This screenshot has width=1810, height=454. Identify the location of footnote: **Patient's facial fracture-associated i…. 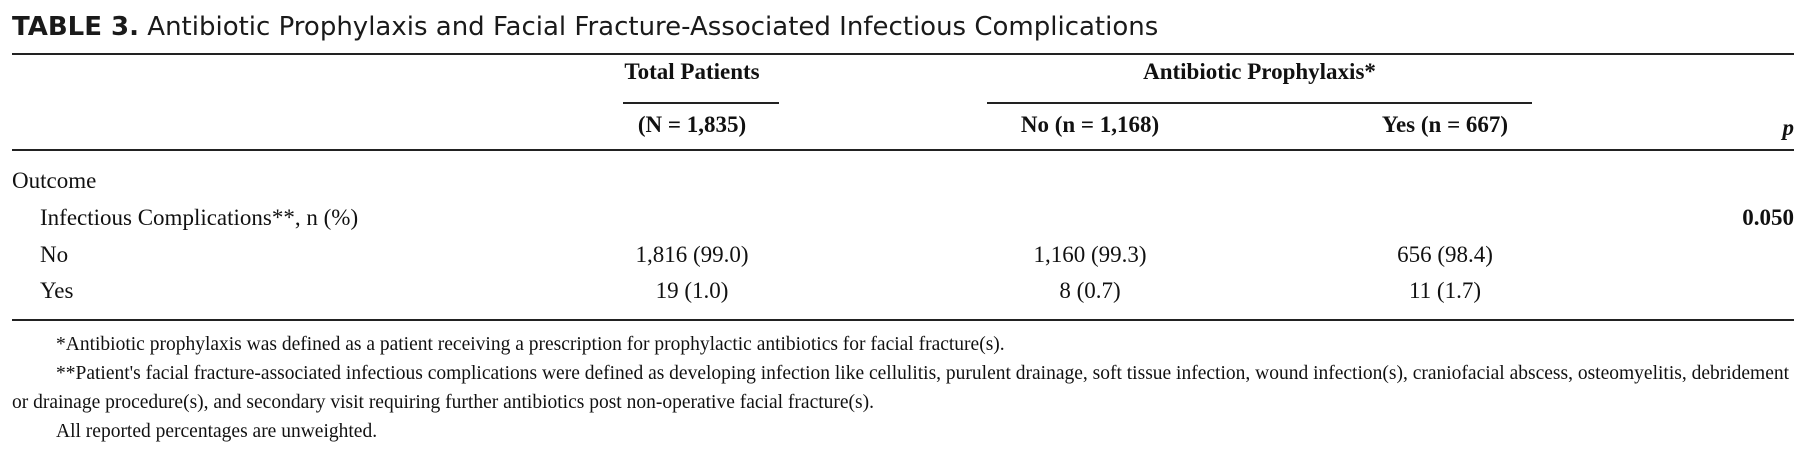
(901, 388).